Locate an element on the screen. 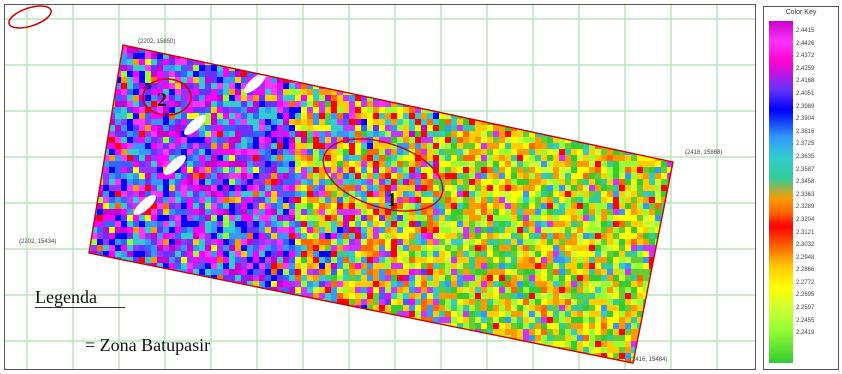  color-key-value: 2.3635 is located at coordinates (805, 156).